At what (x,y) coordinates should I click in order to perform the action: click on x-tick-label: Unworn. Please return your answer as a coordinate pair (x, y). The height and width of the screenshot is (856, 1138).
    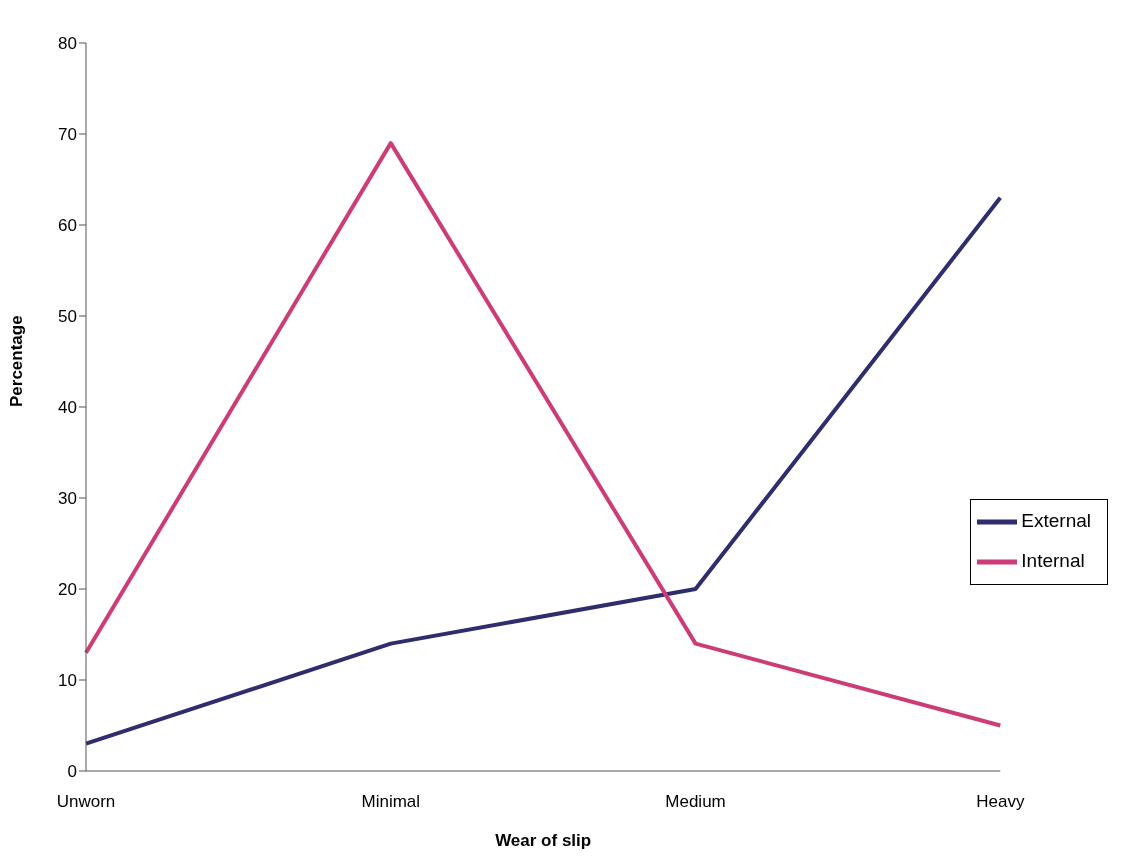
    Looking at the image, I should click on (86, 802).